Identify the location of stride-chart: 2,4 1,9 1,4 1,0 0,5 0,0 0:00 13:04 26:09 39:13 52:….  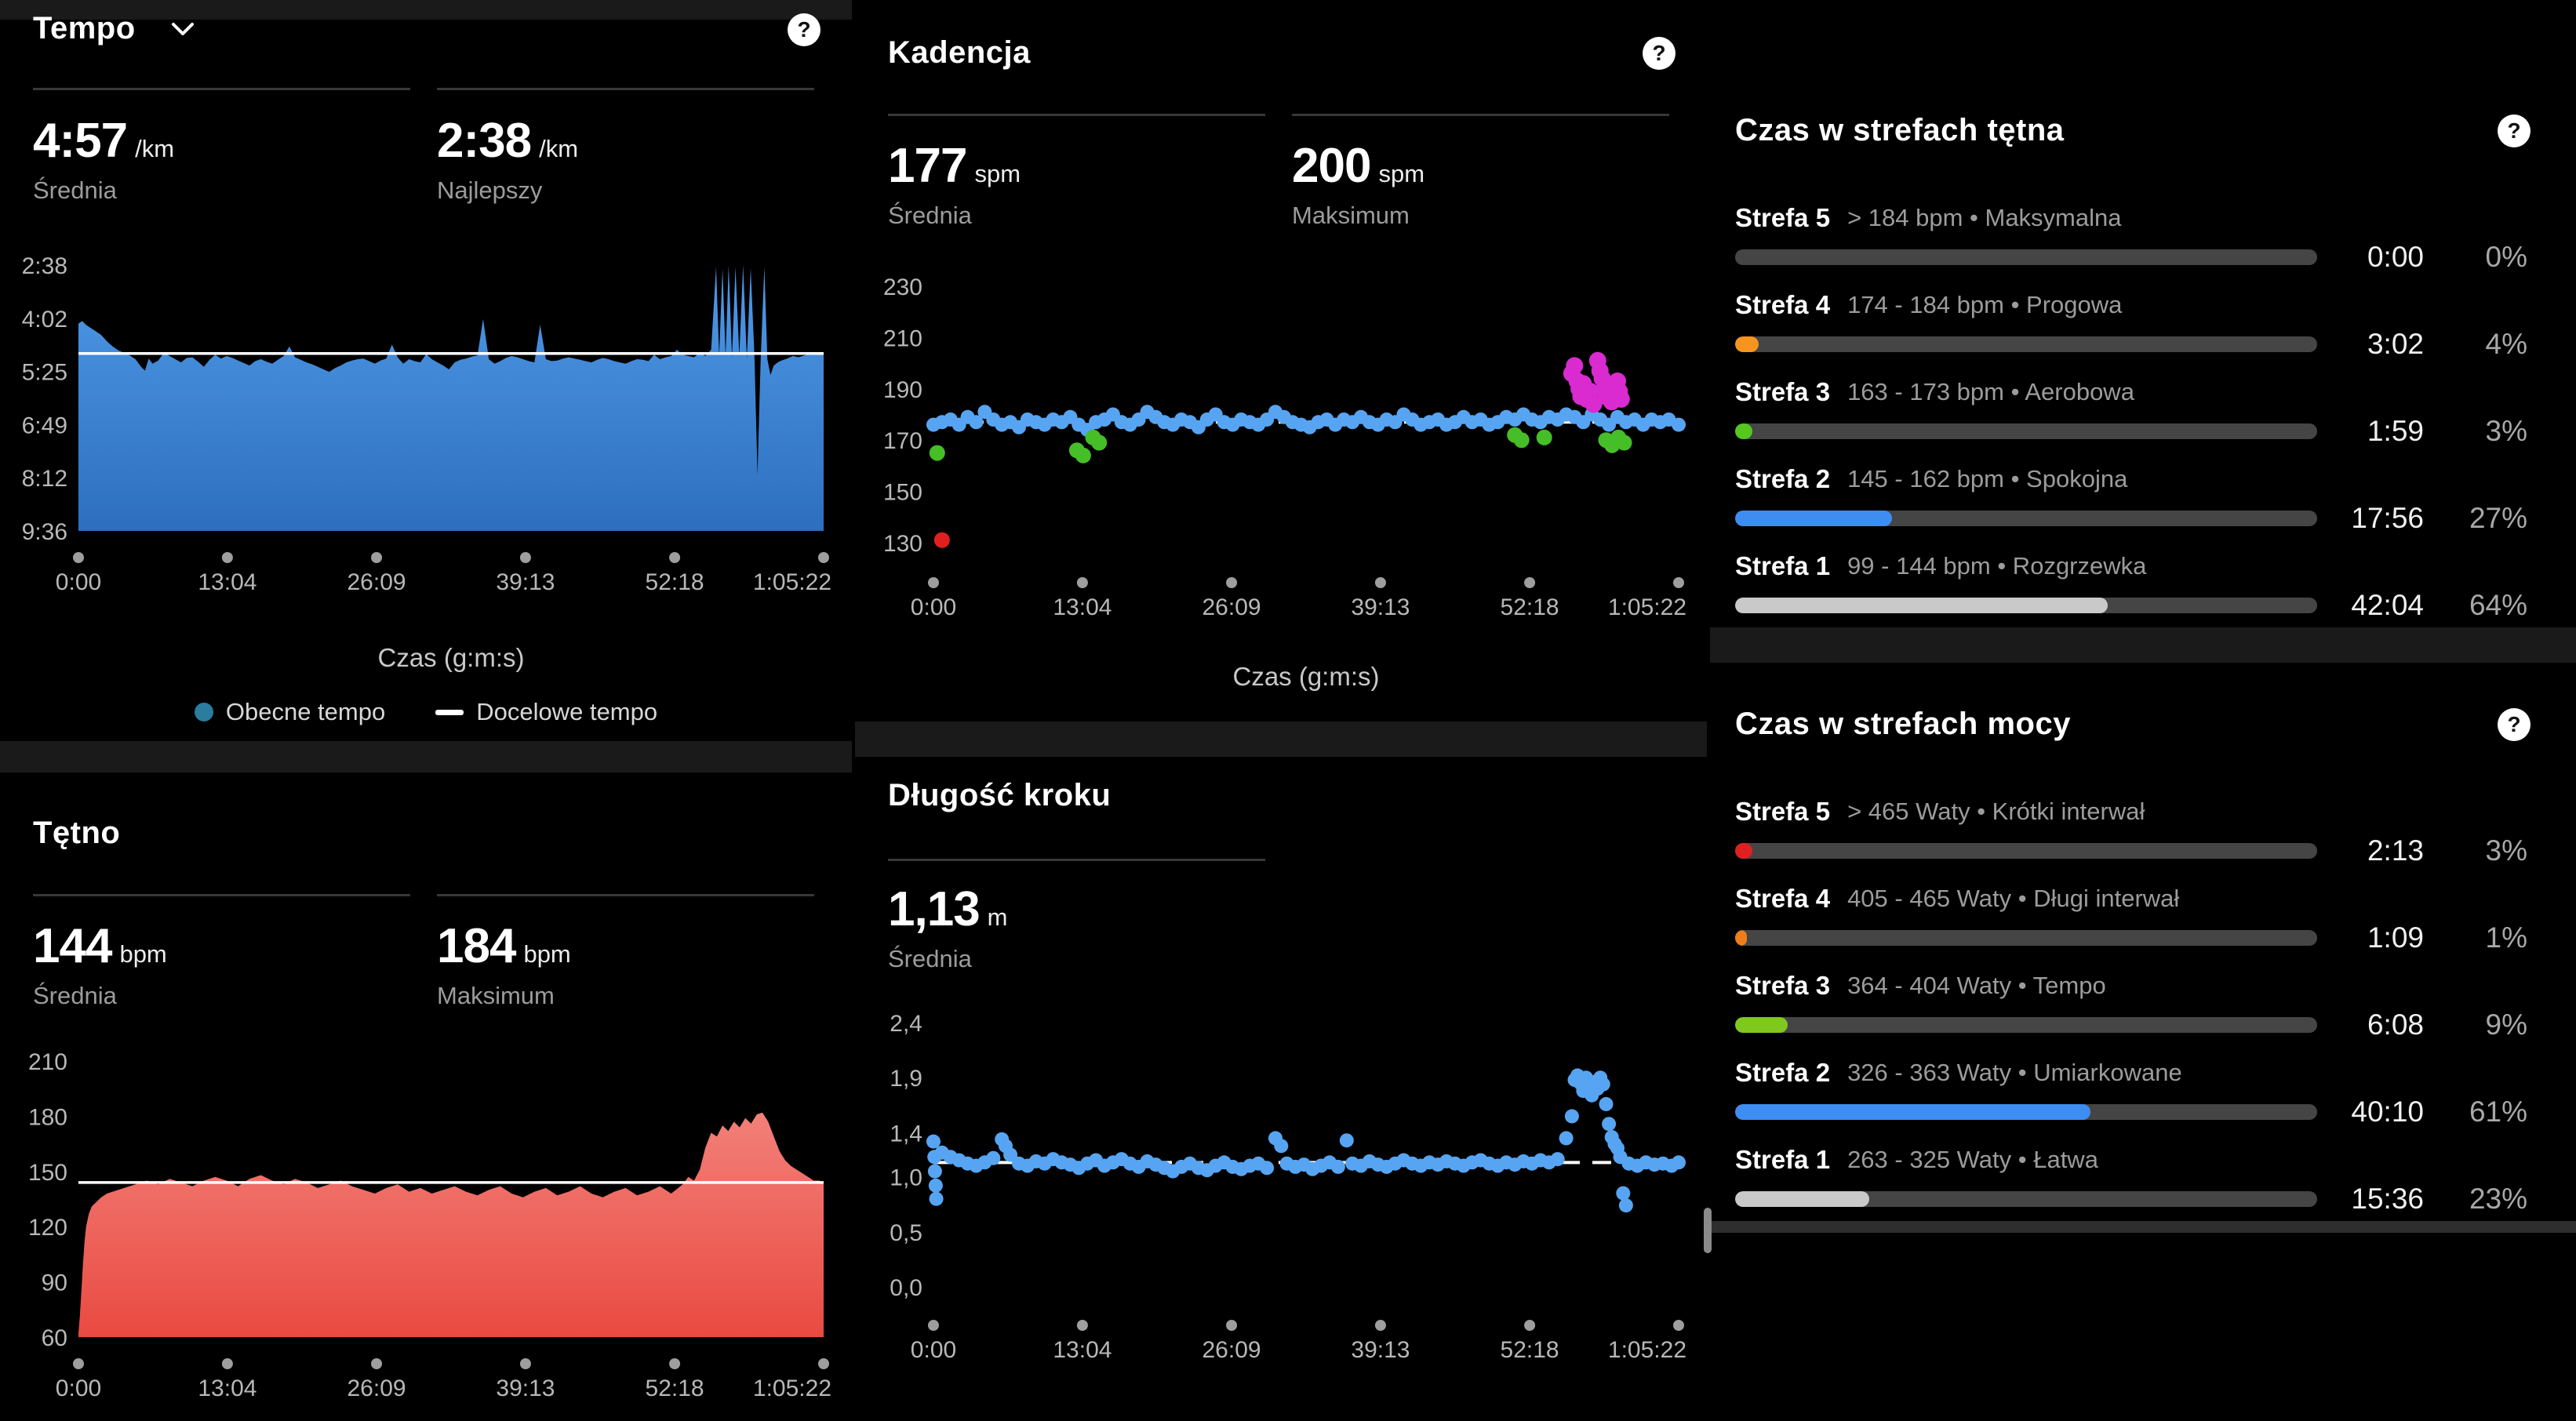
(1281, 1184).